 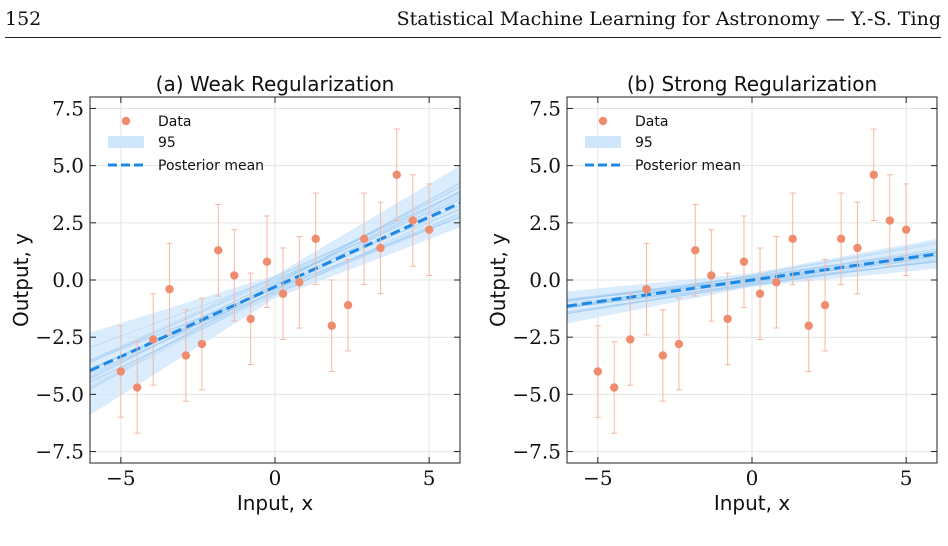 What do you see at coordinates (597, 478) in the screenshot?
I see `x-tick-label: −5` at bounding box center [597, 478].